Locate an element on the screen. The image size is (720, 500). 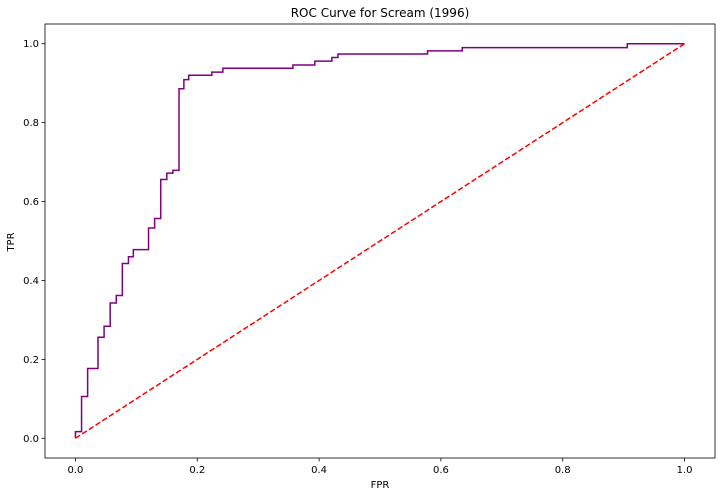
y-tick-label: 0.2 is located at coordinates (31, 360).